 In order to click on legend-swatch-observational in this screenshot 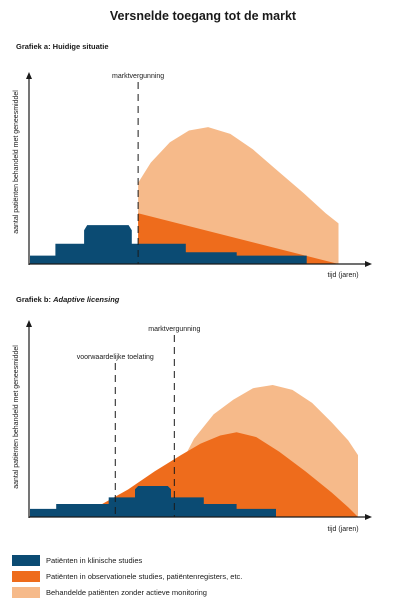, I will do `click(26, 576)`.